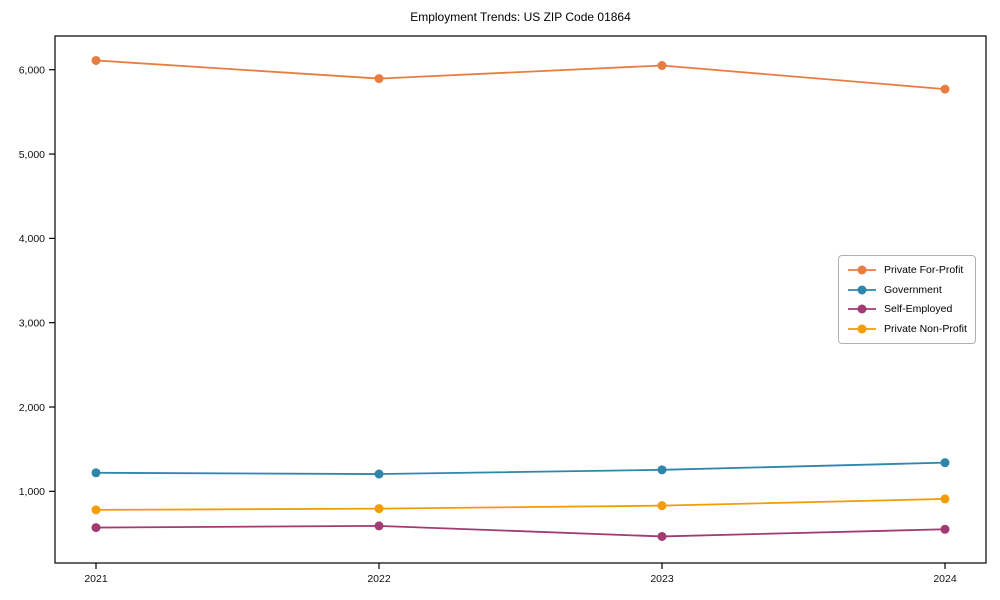  I want to click on legend-label: Private For-Profit, so click(924, 270).